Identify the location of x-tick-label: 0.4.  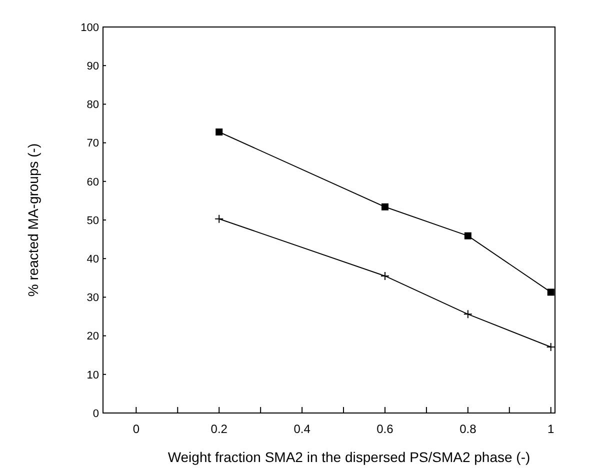
(302, 429).